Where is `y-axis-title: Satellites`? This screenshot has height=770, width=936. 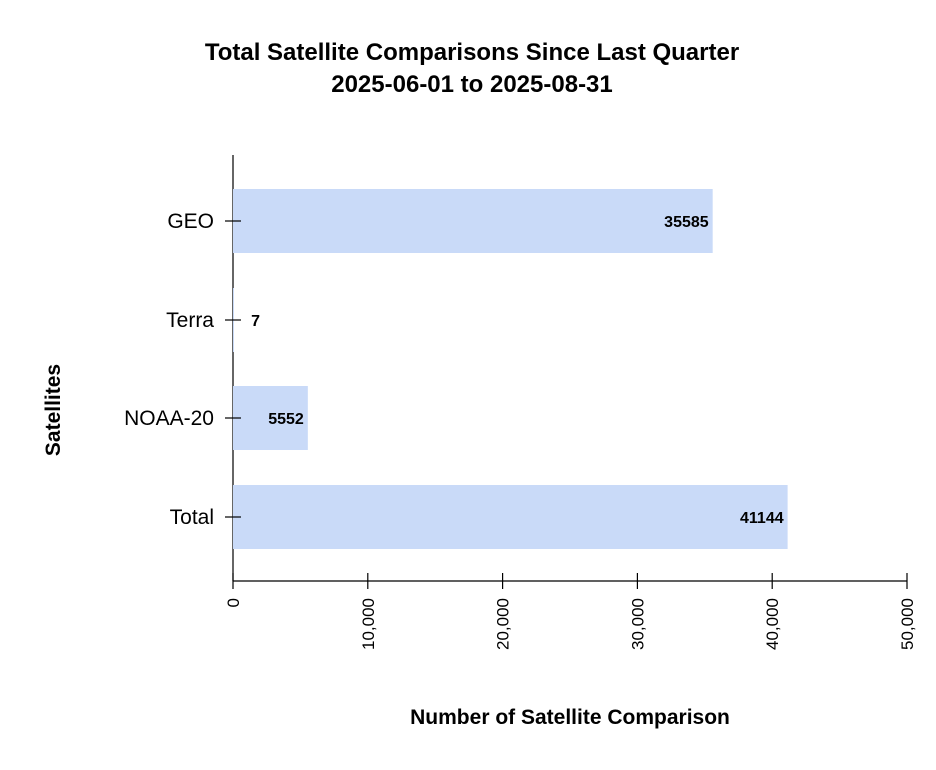
y-axis-title: Satellites is located at coordinates (53, 410).